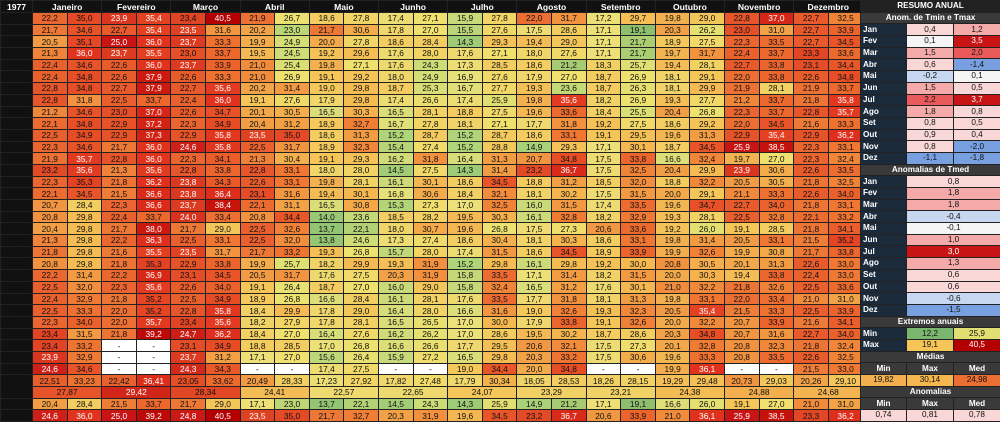  Describe the element at coordinates (707, 346) in the screenshot. I see `tmax-cell: 32,8` at that location.